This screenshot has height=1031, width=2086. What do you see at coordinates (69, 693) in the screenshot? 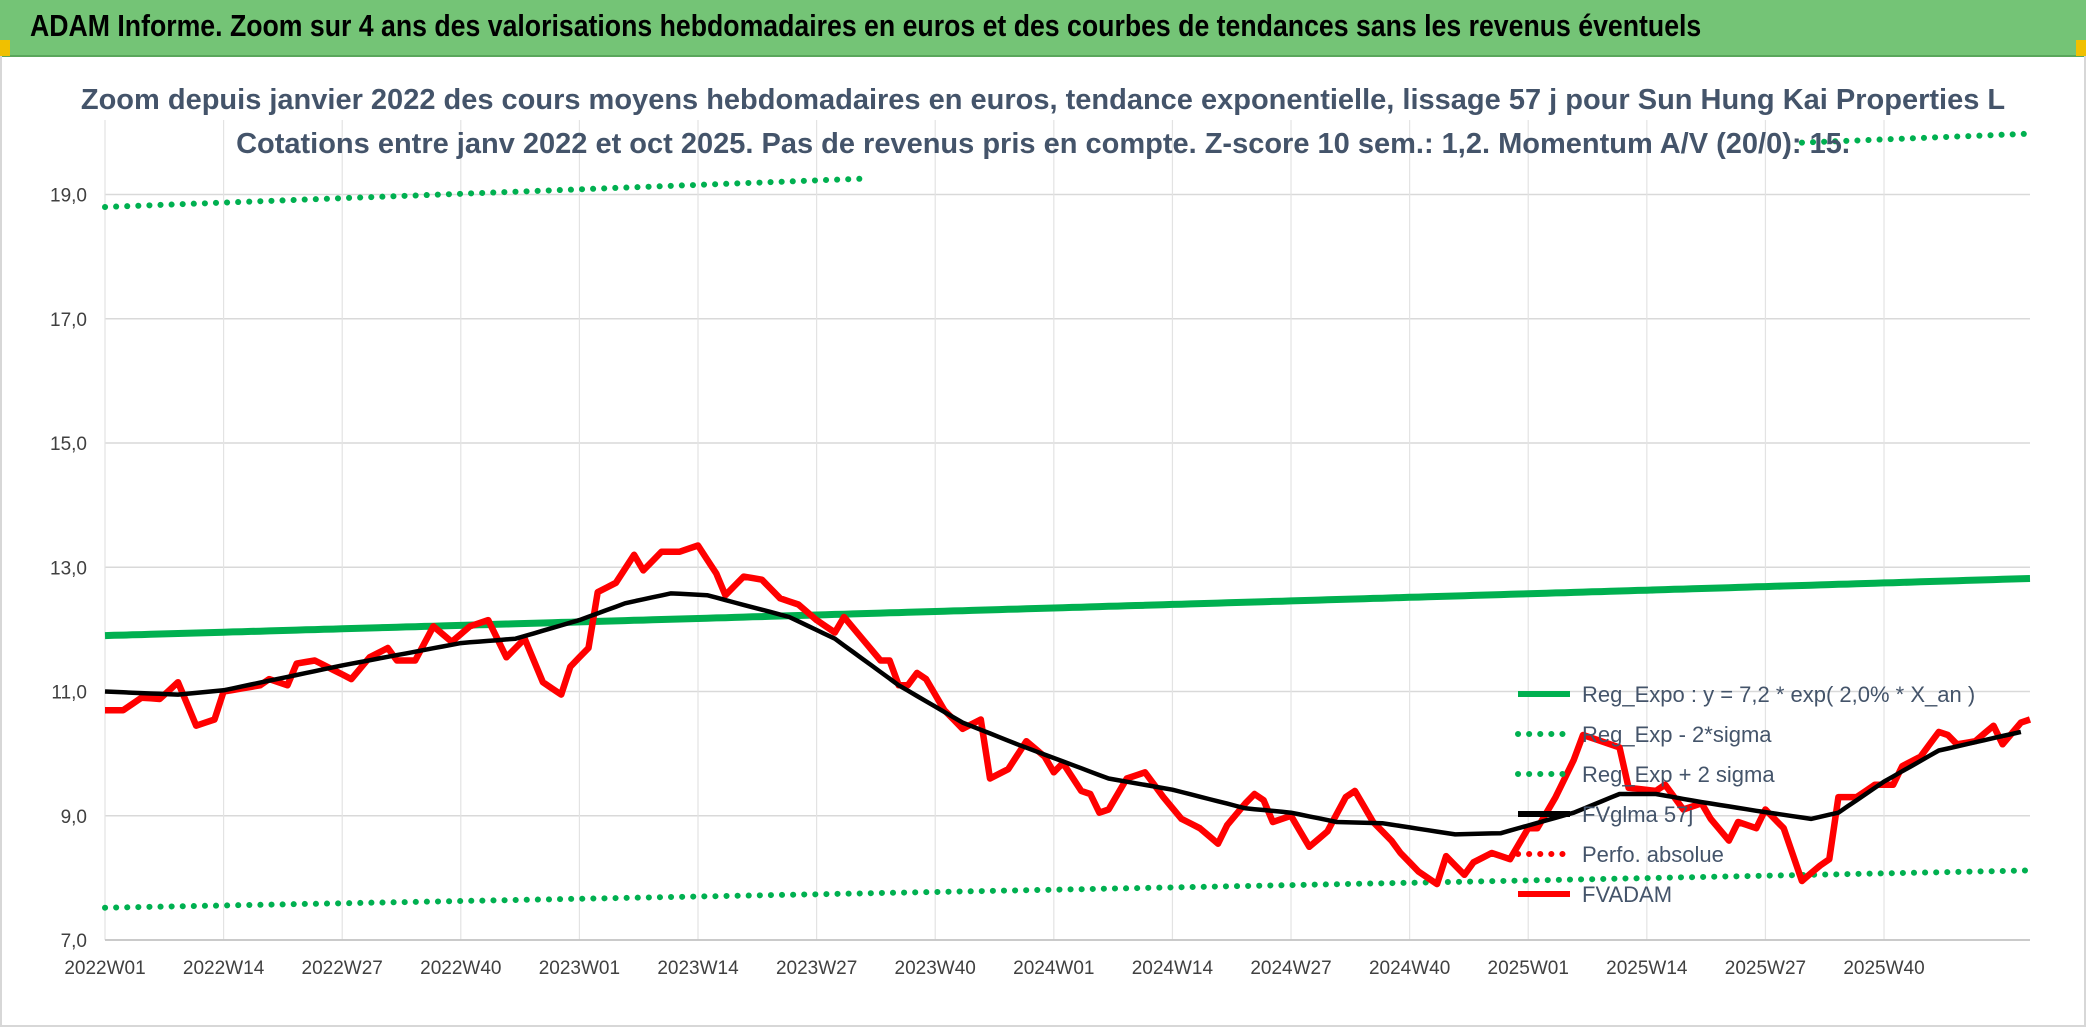
I see `y-tick-label: 11,0` at bounding box center [69, 693].